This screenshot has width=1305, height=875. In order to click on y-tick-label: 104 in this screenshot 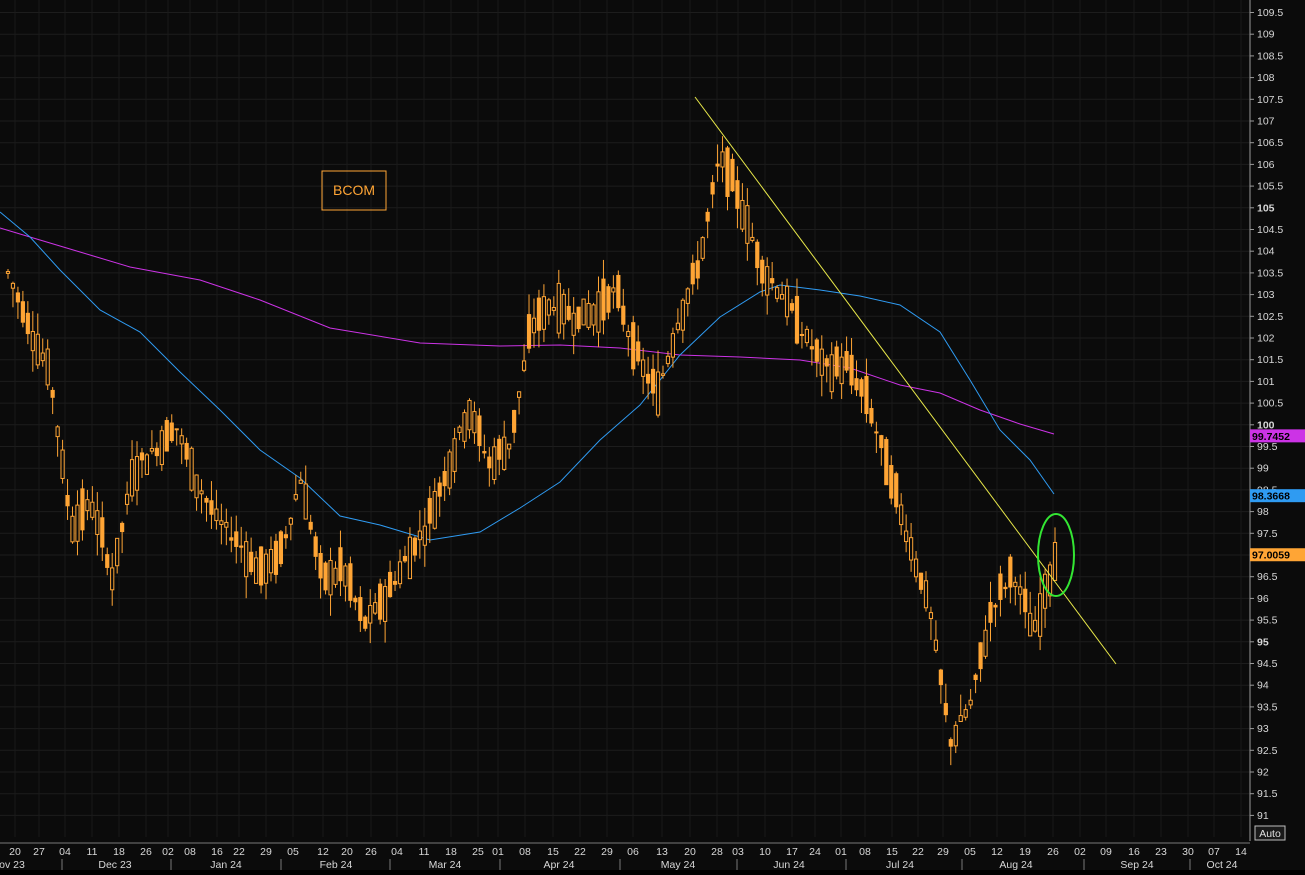, I will do `click(1266, 252)`.